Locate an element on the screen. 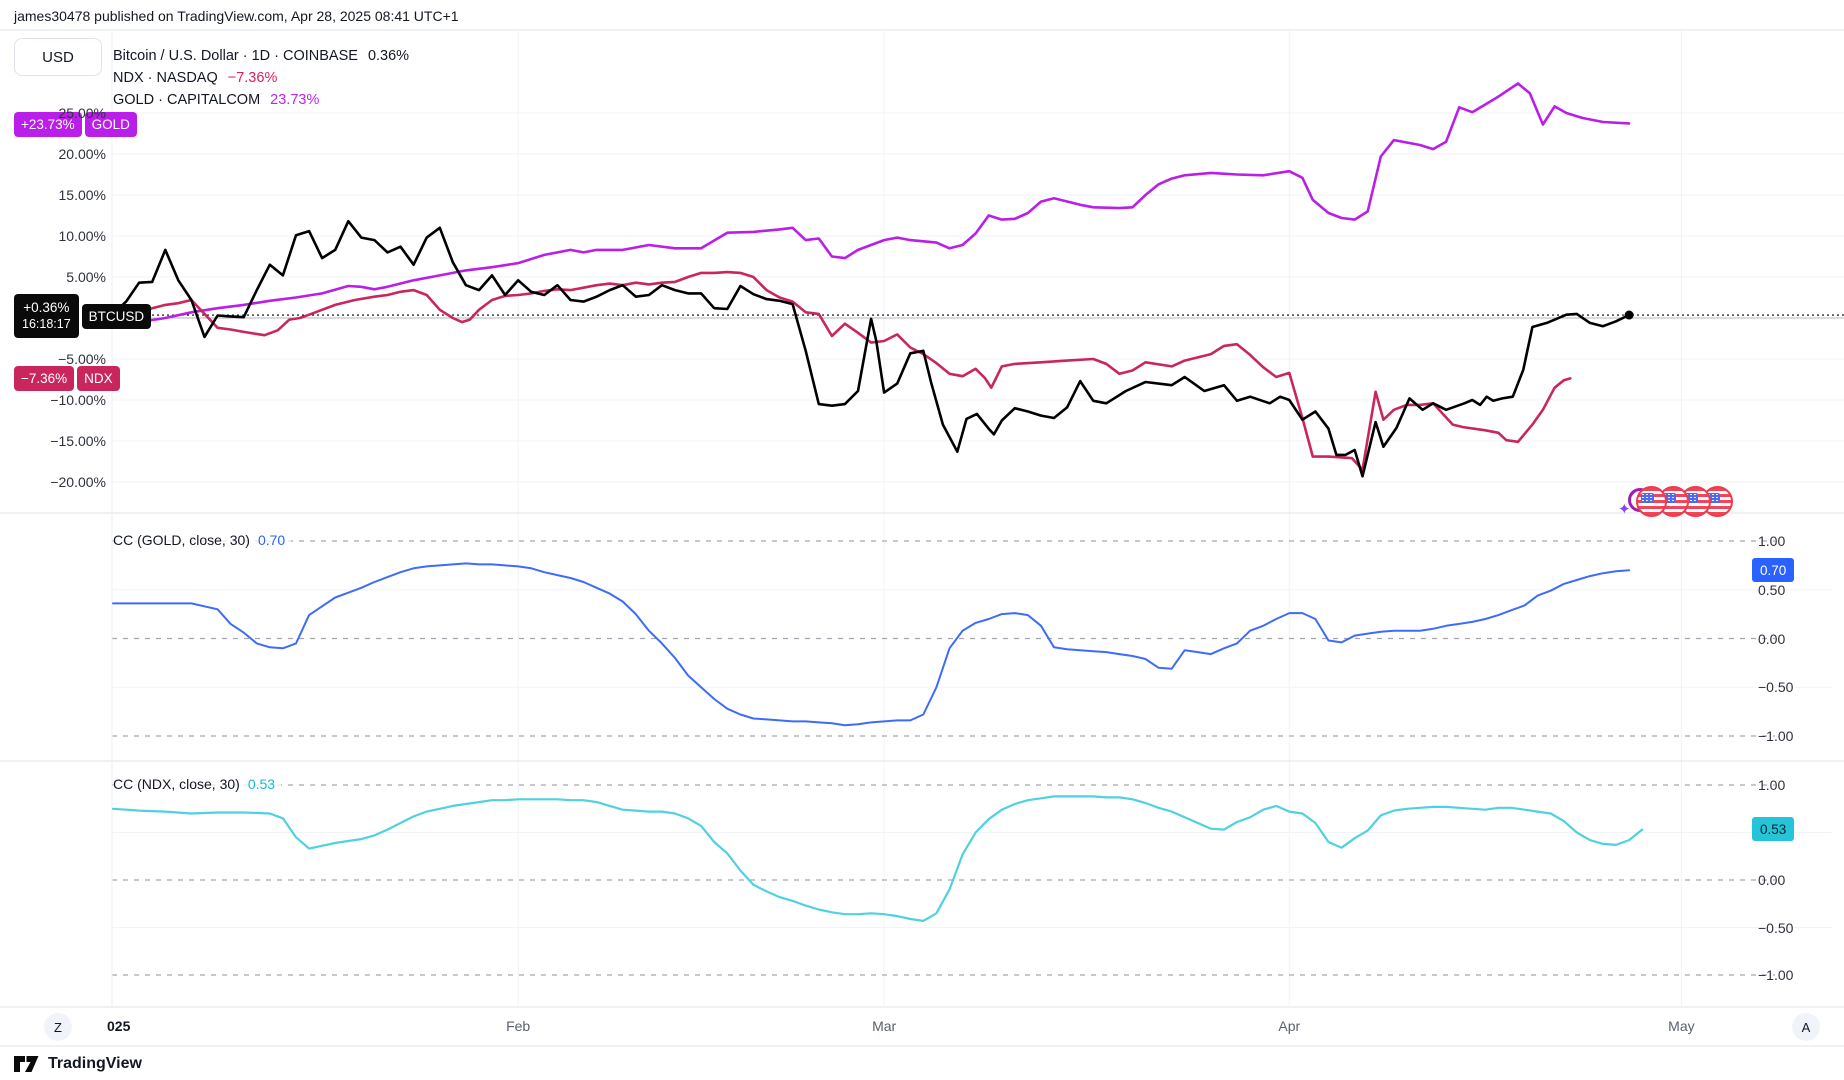  cc-gold-axis-label: 0.50 is located at coordinates (1772, 589).